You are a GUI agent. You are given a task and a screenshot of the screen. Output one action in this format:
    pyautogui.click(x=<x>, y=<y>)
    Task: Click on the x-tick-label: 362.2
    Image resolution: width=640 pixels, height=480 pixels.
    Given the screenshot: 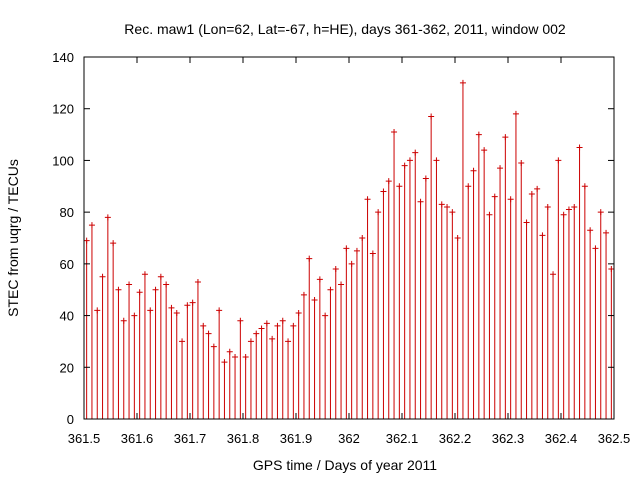 What is the action you would take?
    pyautogui.click(x=455, y=438)
    